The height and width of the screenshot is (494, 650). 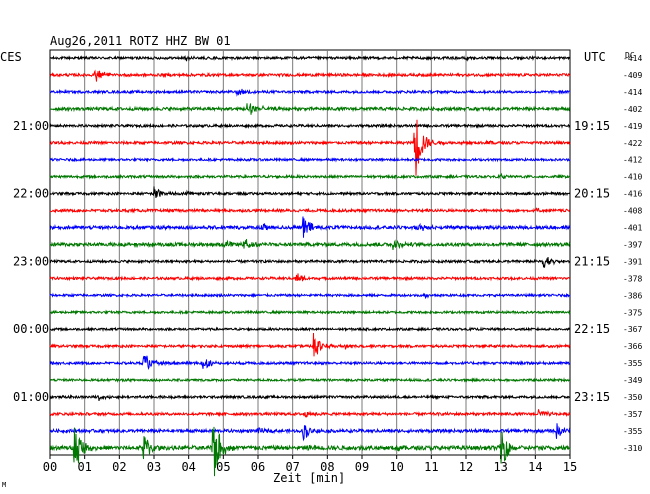 What do you see at coordinates (396, 467) in the screenshot?
I see `x-tick-label: 10` at bounding box center [396, 467].